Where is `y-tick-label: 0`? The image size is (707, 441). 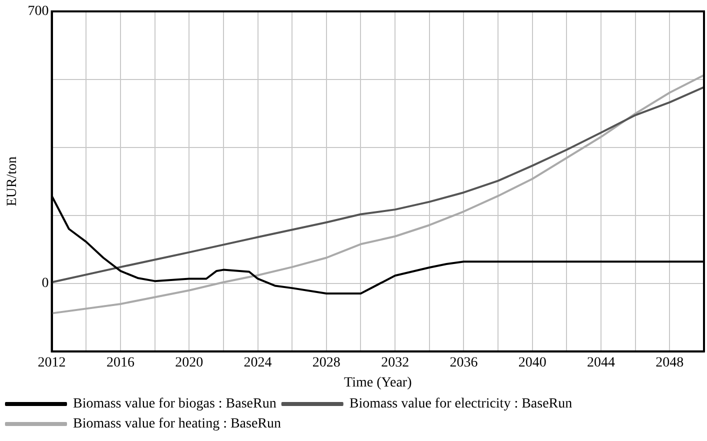 y-tick-label: 0 is located at coordinates (45, 284).